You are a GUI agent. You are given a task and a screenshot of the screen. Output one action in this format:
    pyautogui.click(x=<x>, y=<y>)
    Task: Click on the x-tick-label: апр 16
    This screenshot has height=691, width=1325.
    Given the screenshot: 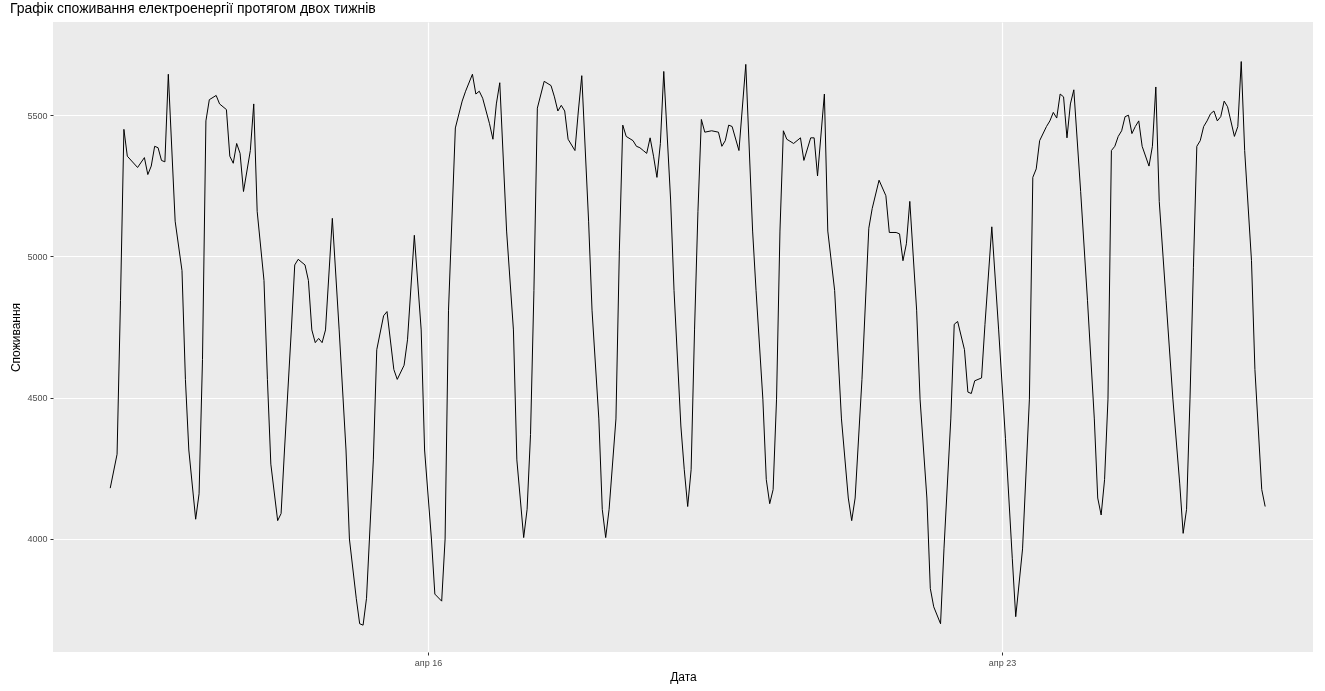 What is the action you would take?
    pyautogui.click(x=428, y=662)
    